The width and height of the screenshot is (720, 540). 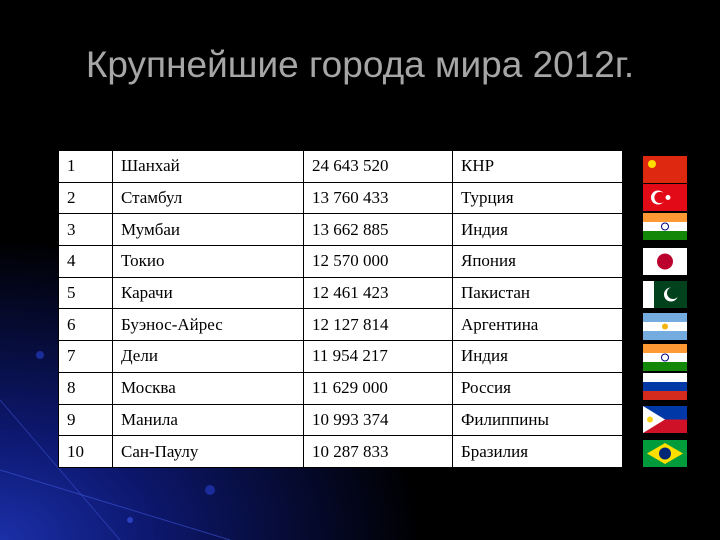 What do you see at coordinates (378, 261) in the screenshot?
I see `population-cell: 12 570 000` at bounding box center [378, 261].